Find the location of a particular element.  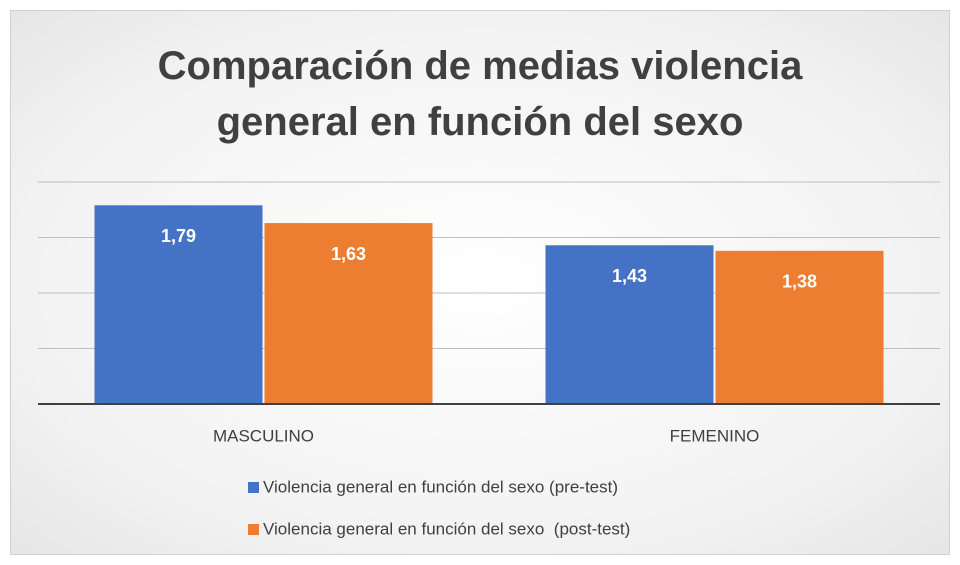

data-label: 1,43 is located at coordinates (629, 276).